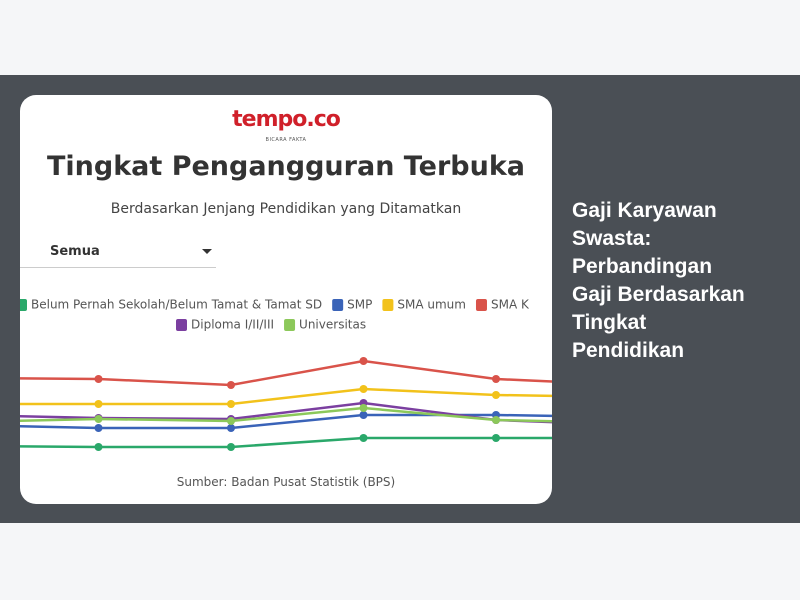  Describe the element at coordinates (286, 119) in the screenshot. I see `logo: tempo.co` at that location.